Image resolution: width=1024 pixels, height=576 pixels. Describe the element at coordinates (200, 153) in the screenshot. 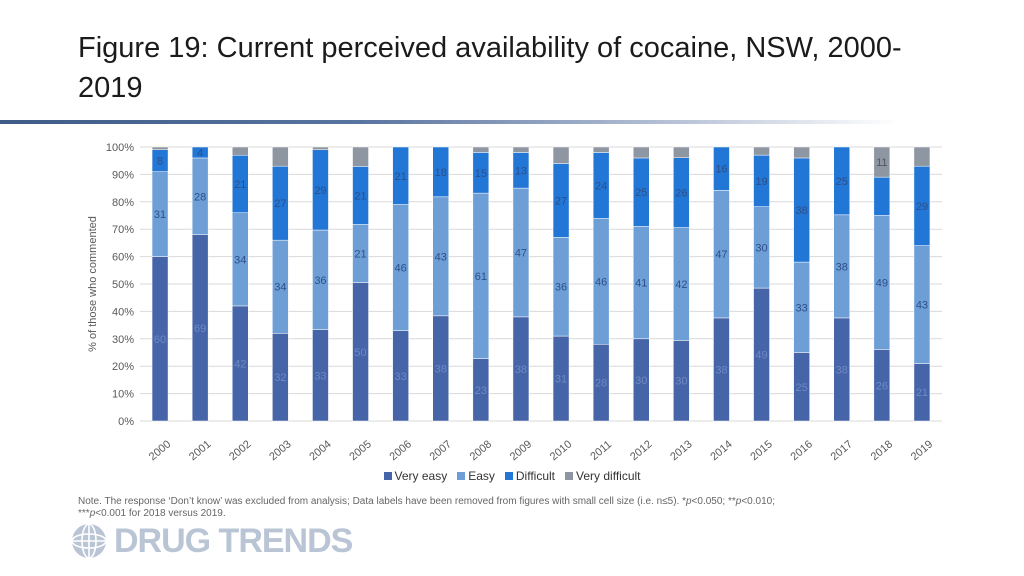

I see `data-label: 4` at that location.